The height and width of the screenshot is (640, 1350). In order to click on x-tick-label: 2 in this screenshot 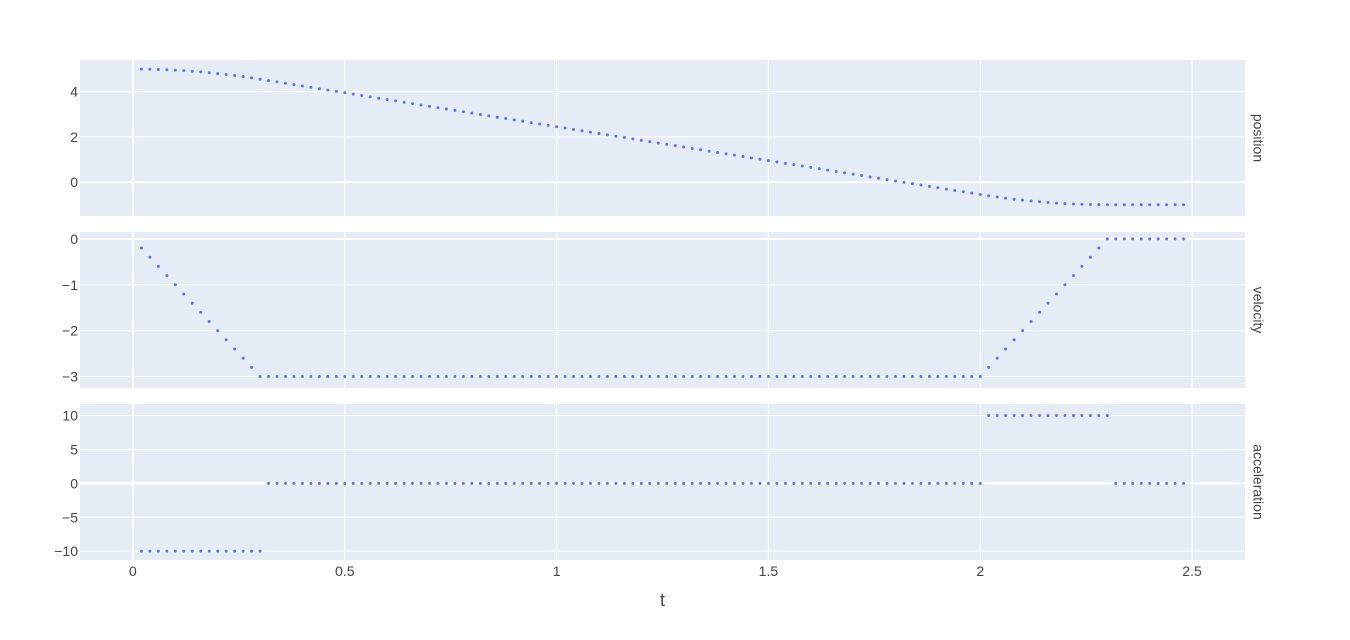, I will do `click(980, 571)`.